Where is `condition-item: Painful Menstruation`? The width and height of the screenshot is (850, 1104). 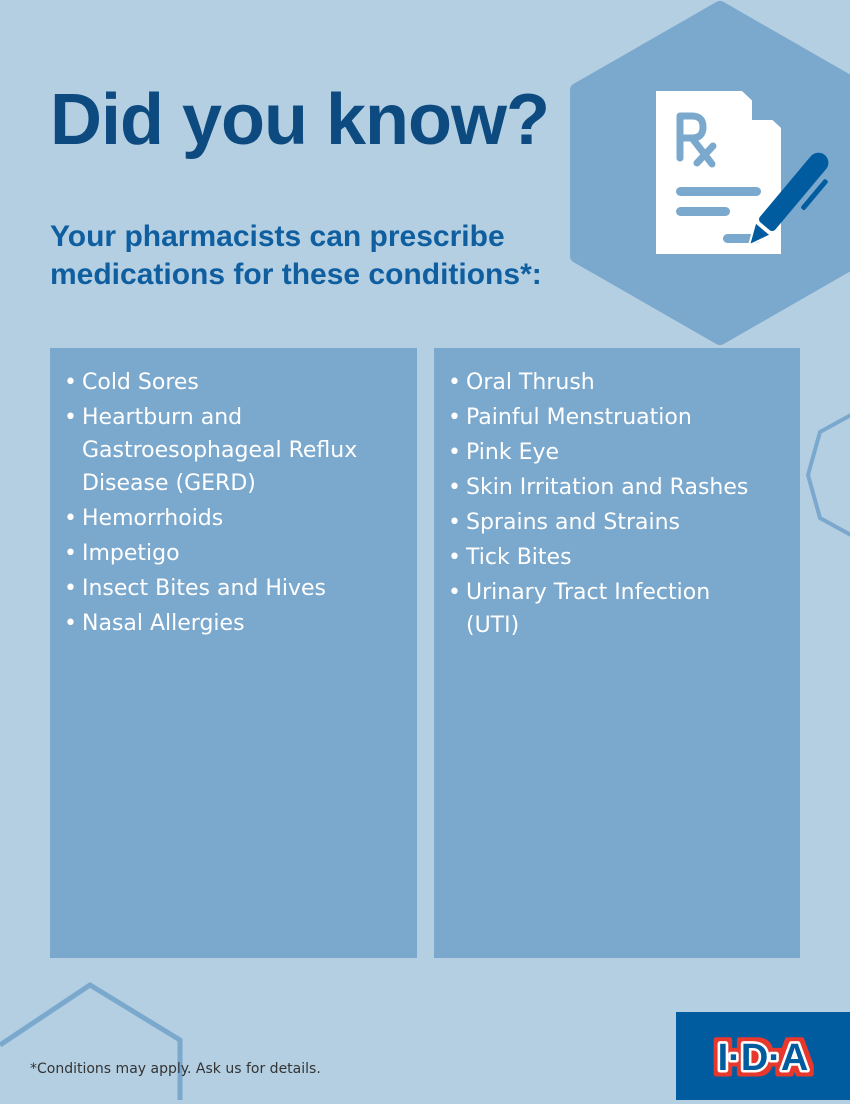
condition-item: Painful Menstruation is located at coordinates (624, 417).